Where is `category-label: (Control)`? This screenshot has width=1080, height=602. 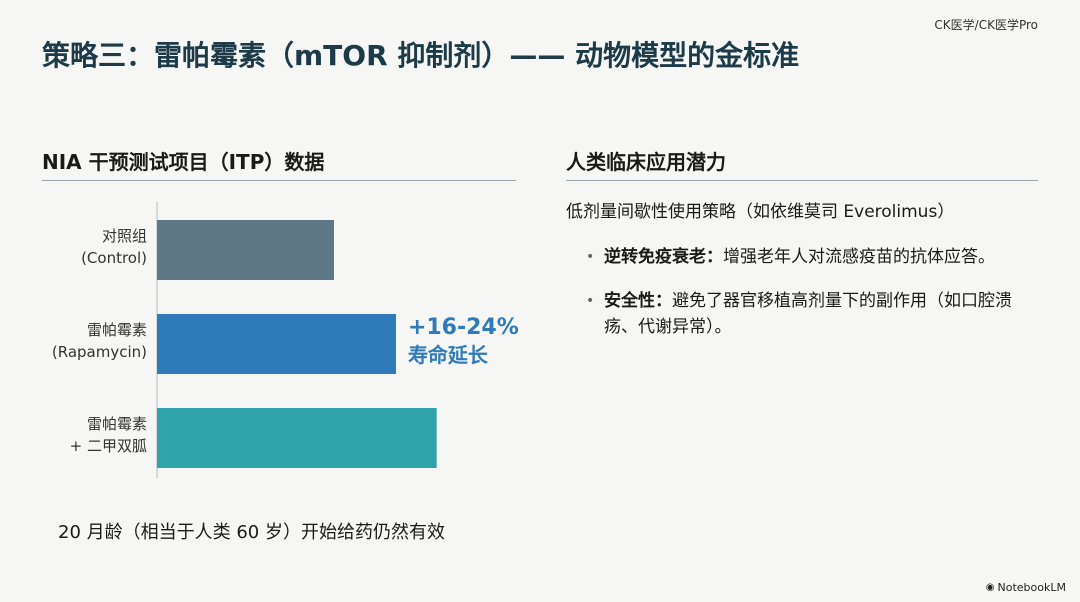
category-label: (Control) is located at coordinates (114, 258).